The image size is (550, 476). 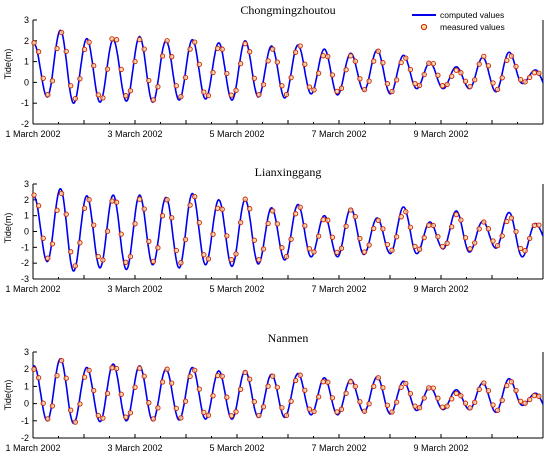 I want to click on y-tick-label: -1, so click(x=25, y=421).